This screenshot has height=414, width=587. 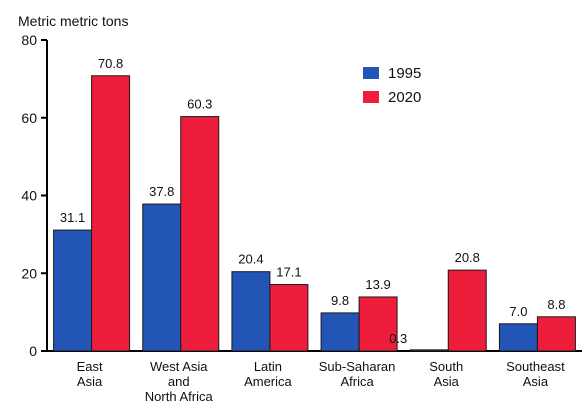 I want to click on data-label-1995: 20.4, so click(x=250, y=259).